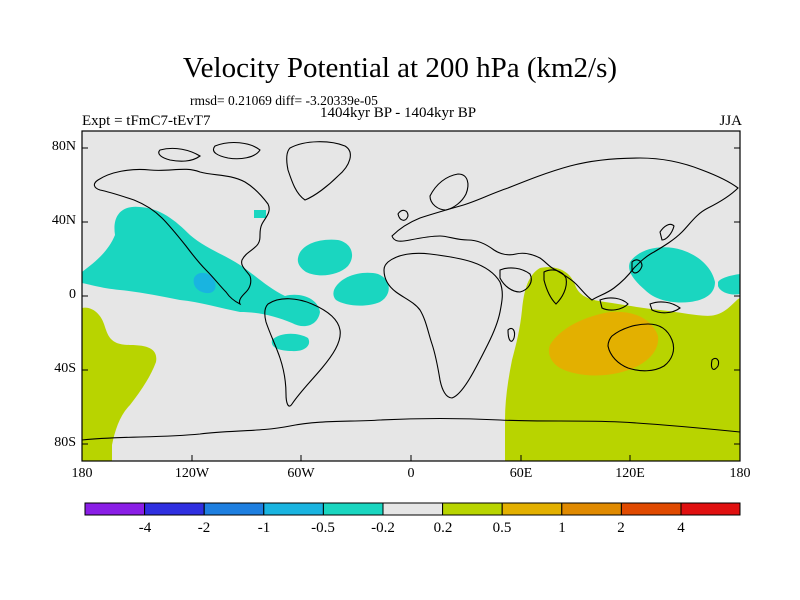  What do you see at coordinates (630, 473) in the screenshot?
I see `lon-label-120e: 120E` at bounding box center [630, 473].